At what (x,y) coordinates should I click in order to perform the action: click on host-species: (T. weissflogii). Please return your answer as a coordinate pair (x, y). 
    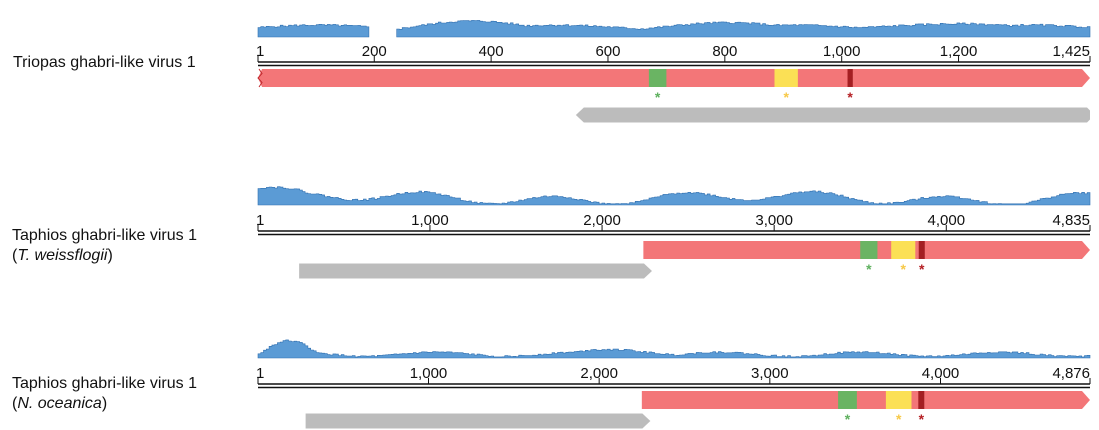
    Looking at the image, I should click on (62, 255).